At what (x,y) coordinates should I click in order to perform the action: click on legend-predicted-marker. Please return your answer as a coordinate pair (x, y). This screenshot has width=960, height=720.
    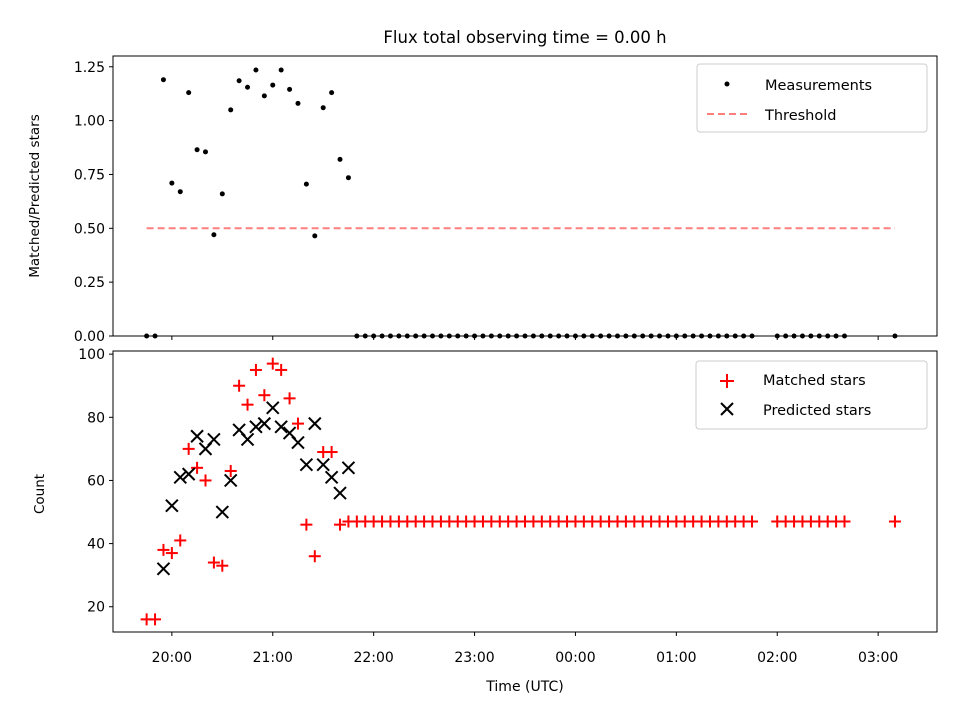
    Looking at the image, I should click on (727, 409).